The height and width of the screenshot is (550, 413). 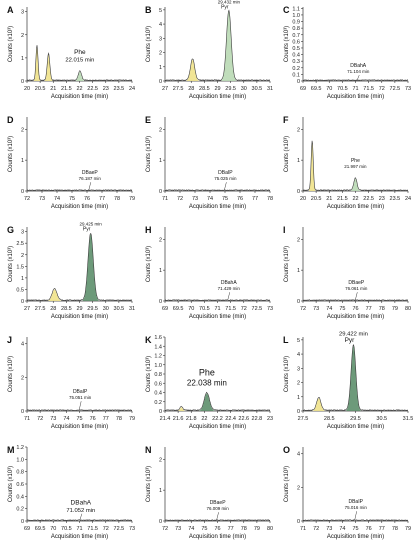 What do you see at coordinates (355, 502) in the screenshot?
I see `compound-name: DBaIP` at bounding box center [355, 502].